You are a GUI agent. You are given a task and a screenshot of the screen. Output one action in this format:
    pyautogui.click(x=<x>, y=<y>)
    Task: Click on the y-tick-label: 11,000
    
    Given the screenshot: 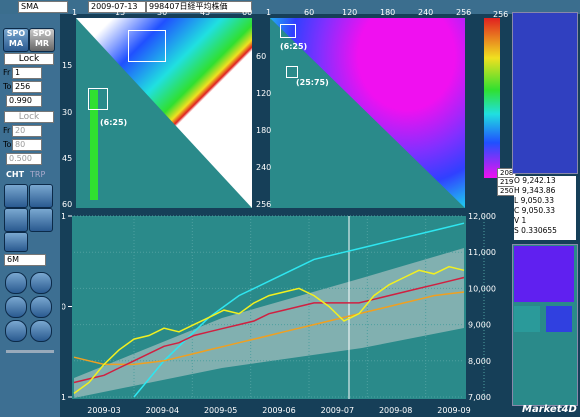 What is the action you would take?
    pyautogui.click(x=482, y=252)
    